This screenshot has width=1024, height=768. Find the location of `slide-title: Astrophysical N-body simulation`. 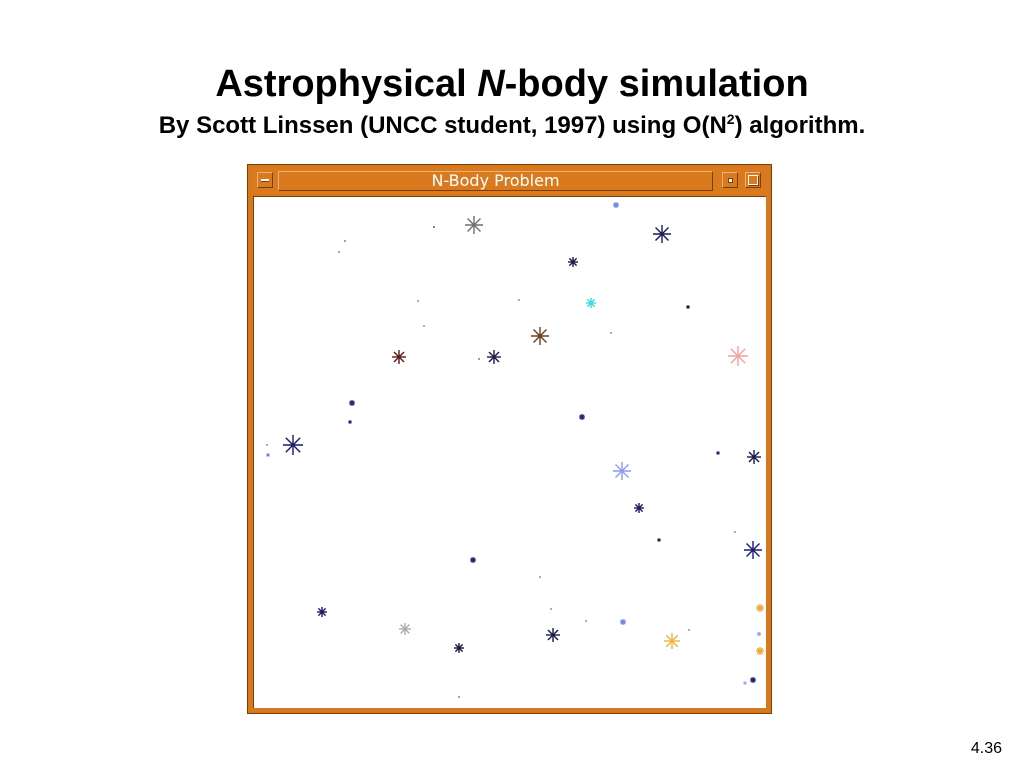

slide-title: Astrophysical N-body simulation is located at coordinates (512, 84).